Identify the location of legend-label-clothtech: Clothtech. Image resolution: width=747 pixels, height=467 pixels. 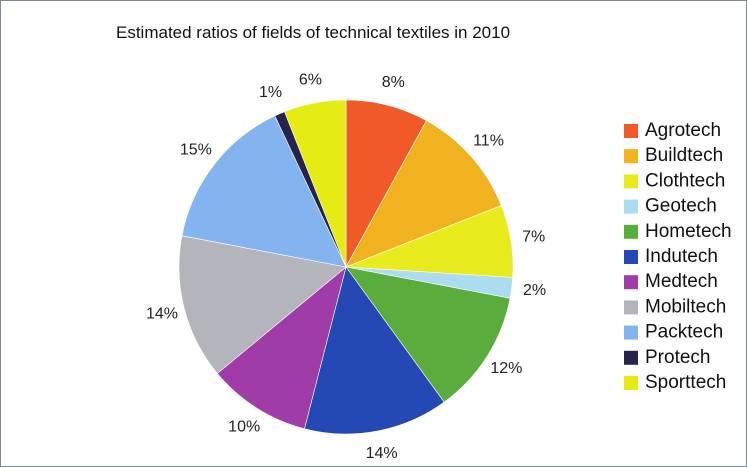
(685, 180).